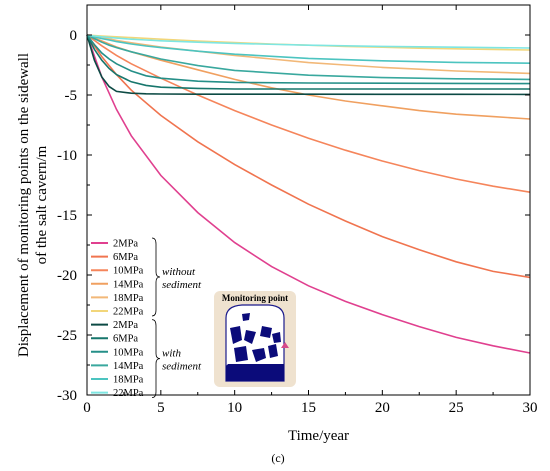 Image resolution: width=550 pixels, height=471 pixels. I want to click on y-tick-label: -20, so click(67, 276).